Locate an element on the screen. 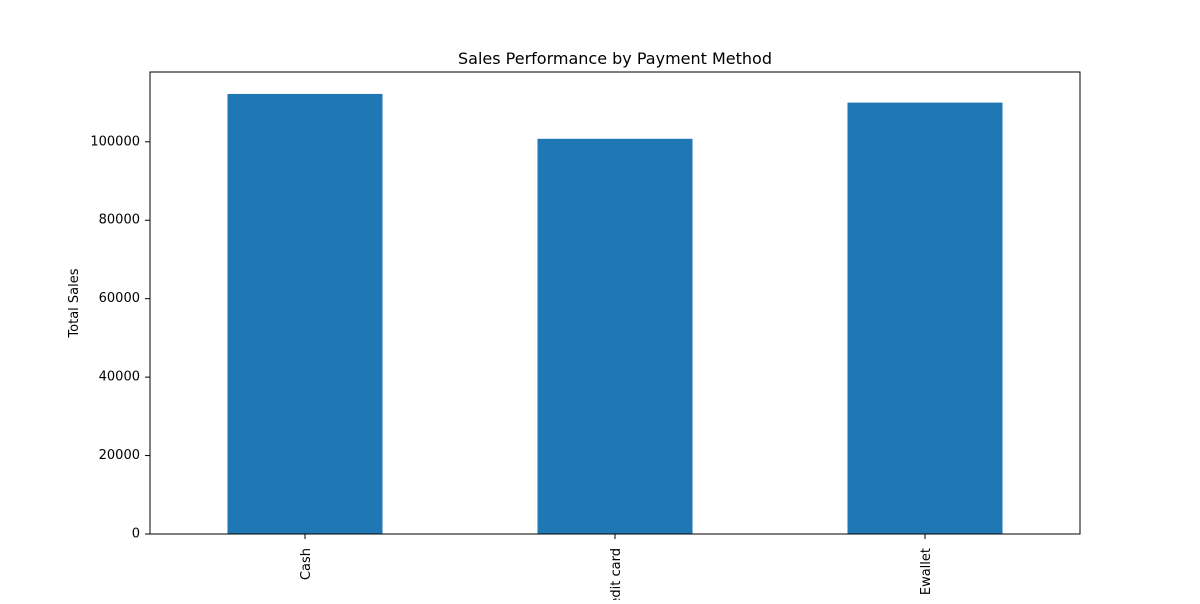 This screenshot has height=604, width=1200. x-tick-label: Ewallet is located at coordinates (926, 571).